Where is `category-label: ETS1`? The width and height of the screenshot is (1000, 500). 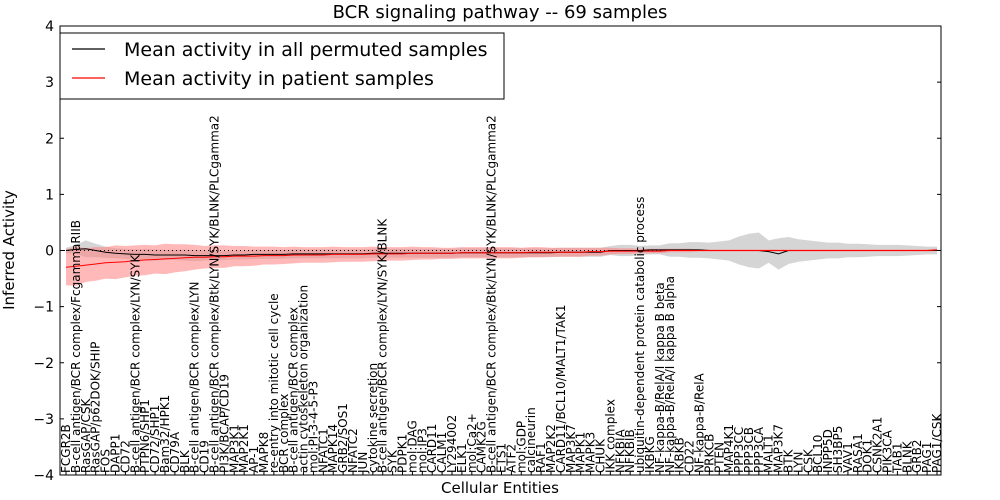
category-label: ETS1 is located at coordinates (502, 458).